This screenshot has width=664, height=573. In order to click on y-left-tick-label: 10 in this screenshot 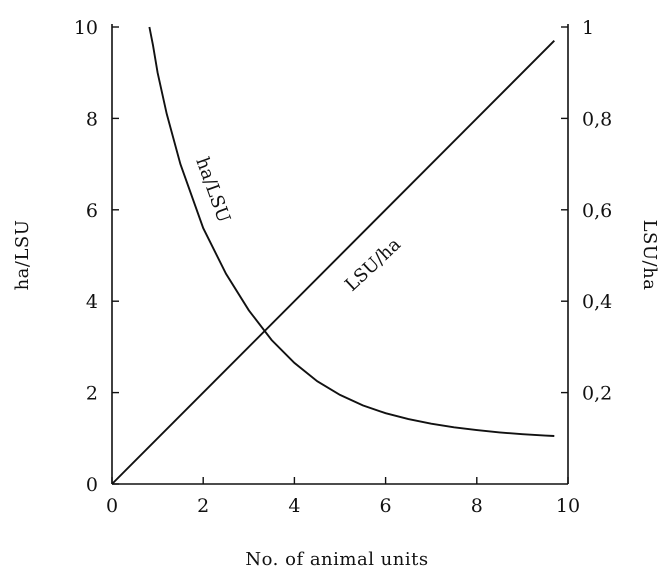, I will do `click(86, 28)`.